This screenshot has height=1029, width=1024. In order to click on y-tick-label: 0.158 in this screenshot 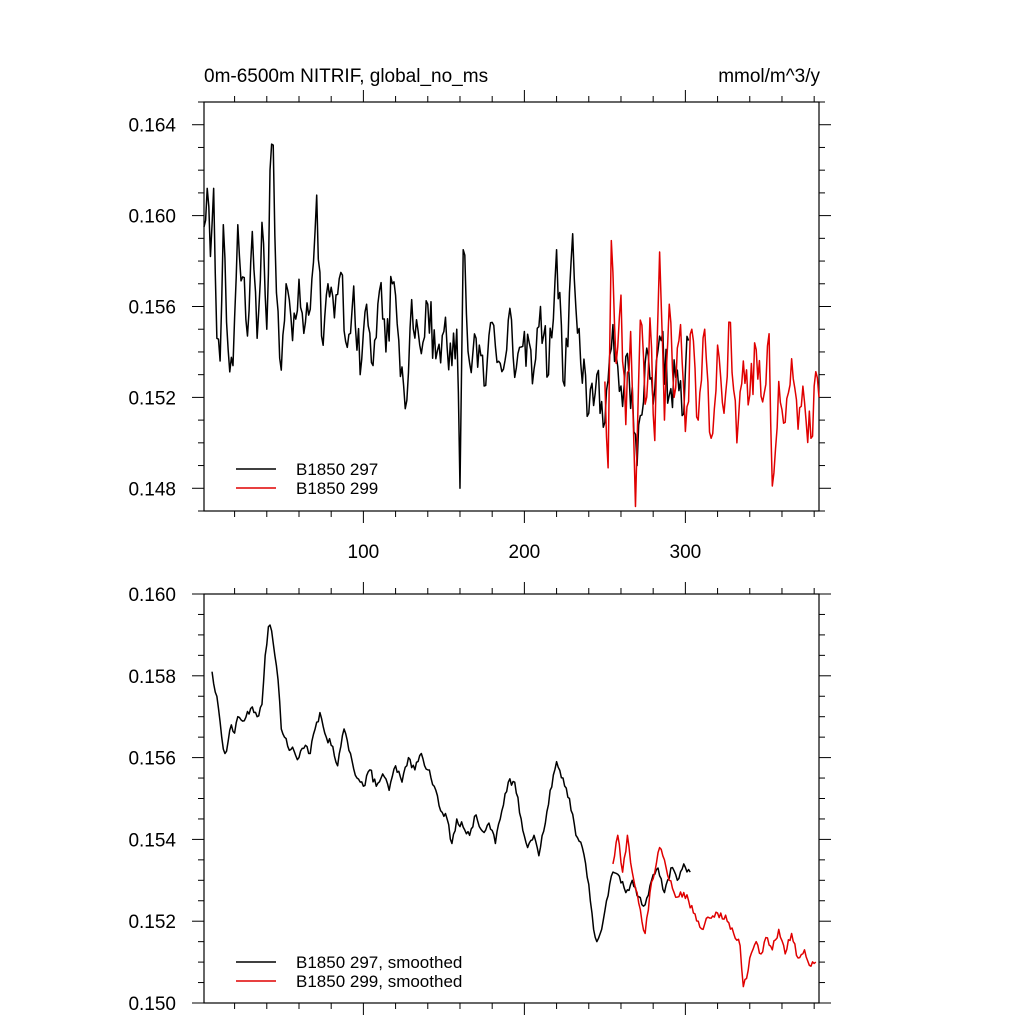, I will do `click(152, 677)`.